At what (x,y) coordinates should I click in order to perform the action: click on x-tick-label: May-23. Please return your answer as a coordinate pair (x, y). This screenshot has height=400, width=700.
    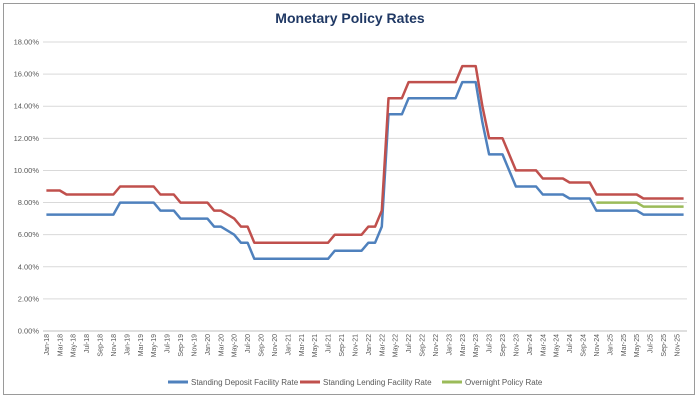
    Looking at the image, I should click on (476, 345).